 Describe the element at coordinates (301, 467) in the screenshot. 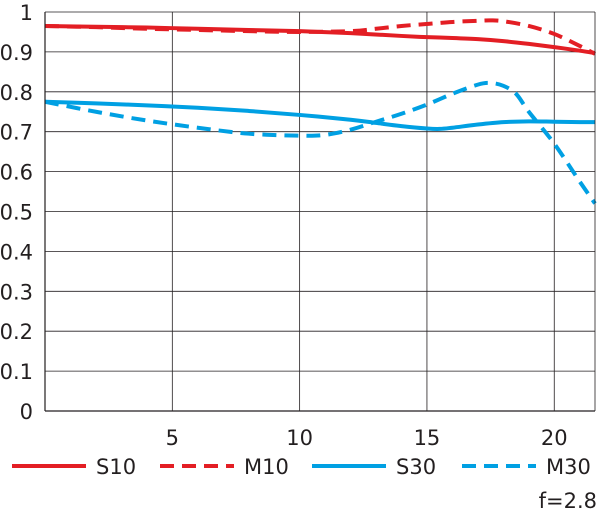

I see `legend: S10 M10 S30 M30` at that location.